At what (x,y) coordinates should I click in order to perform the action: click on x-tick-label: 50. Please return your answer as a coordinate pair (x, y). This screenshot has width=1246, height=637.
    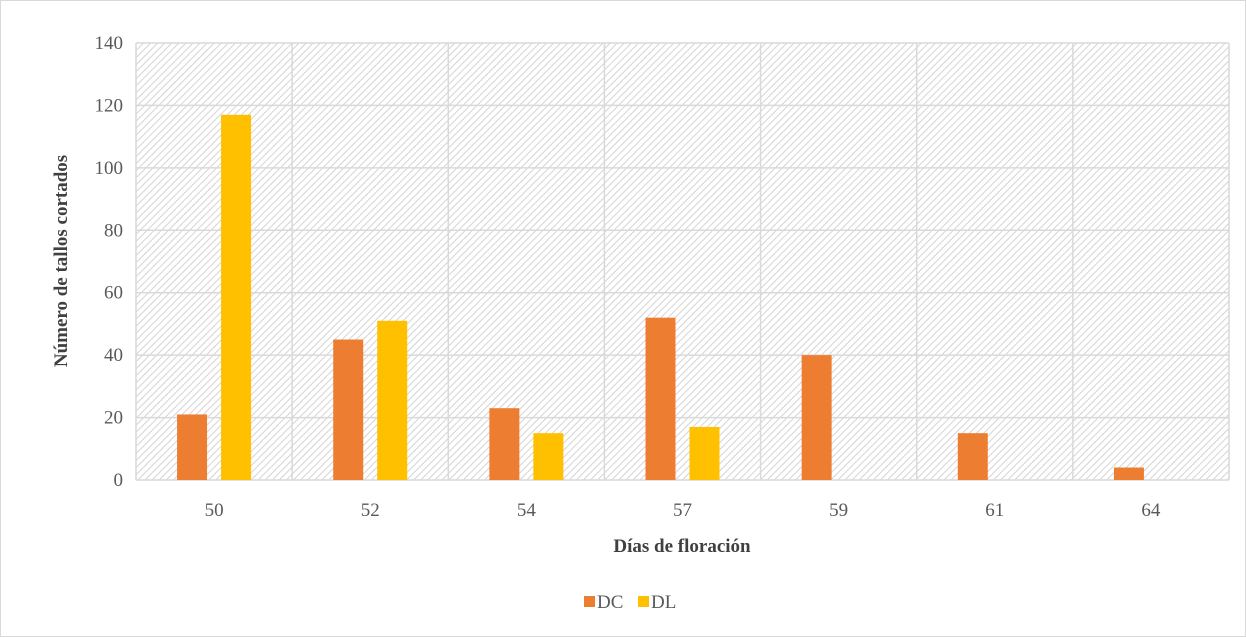
    Looking at the image, I should click on (214, 510).